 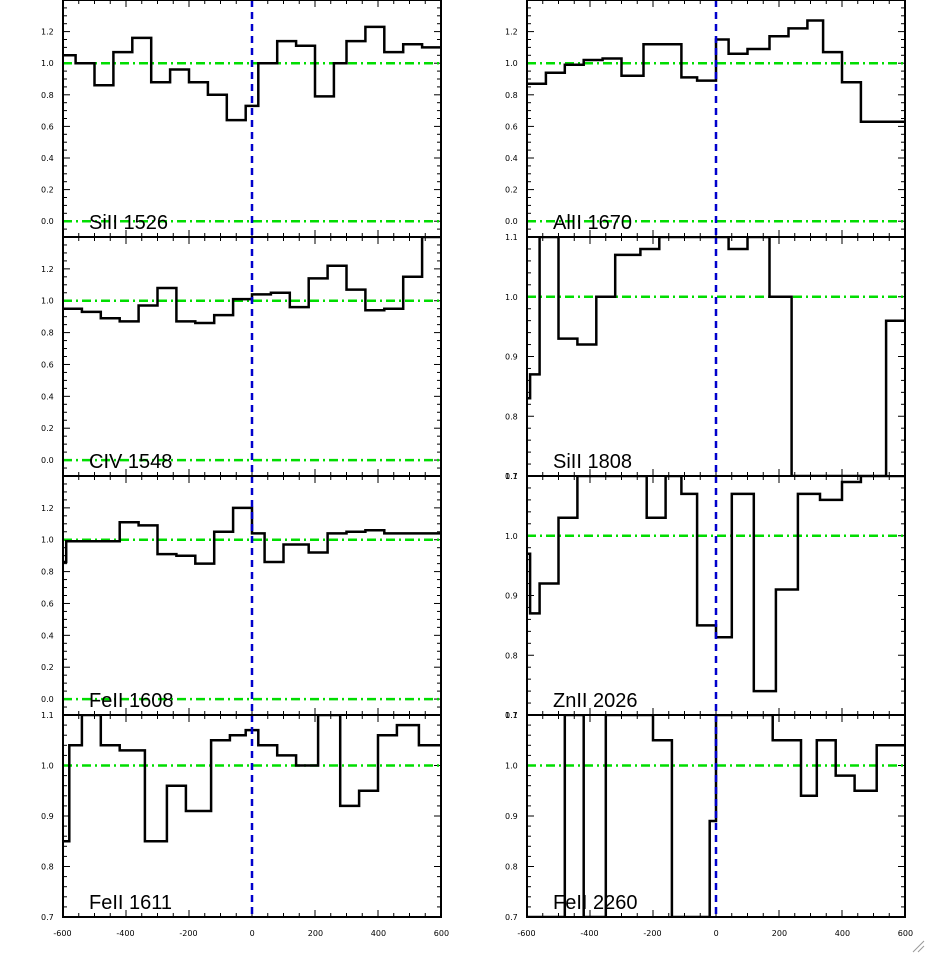 I want to click on panel-7: 0.7 0.8 0.9 1.0 1.1 FeII 1611, so click(x=241, y=816).